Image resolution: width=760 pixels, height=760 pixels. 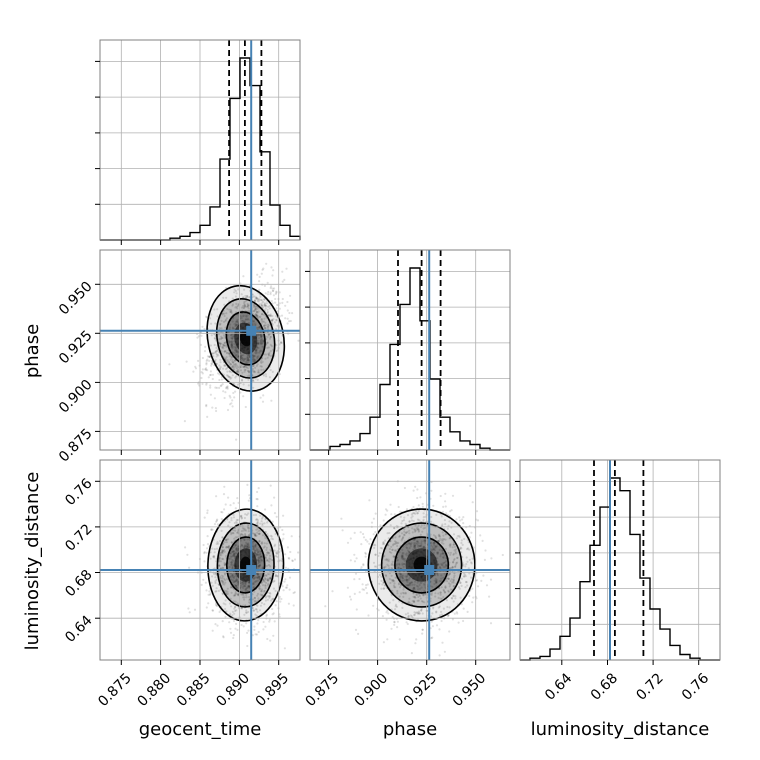 I want to click on grid-luminosity-distance-vs-geocent-time, so click(x=200, y=560).